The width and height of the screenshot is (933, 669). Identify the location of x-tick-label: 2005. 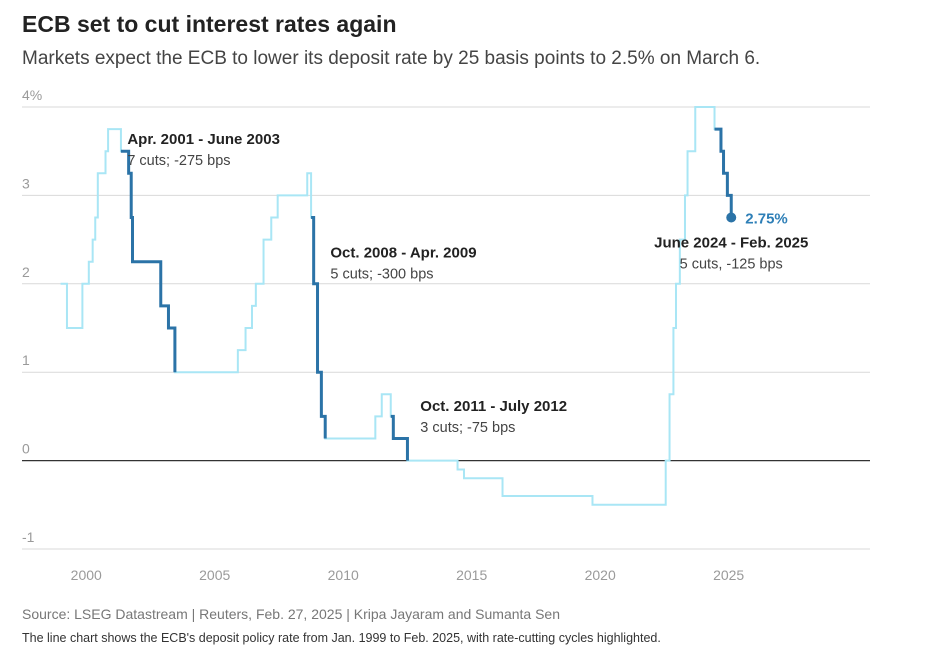
(214, 575).